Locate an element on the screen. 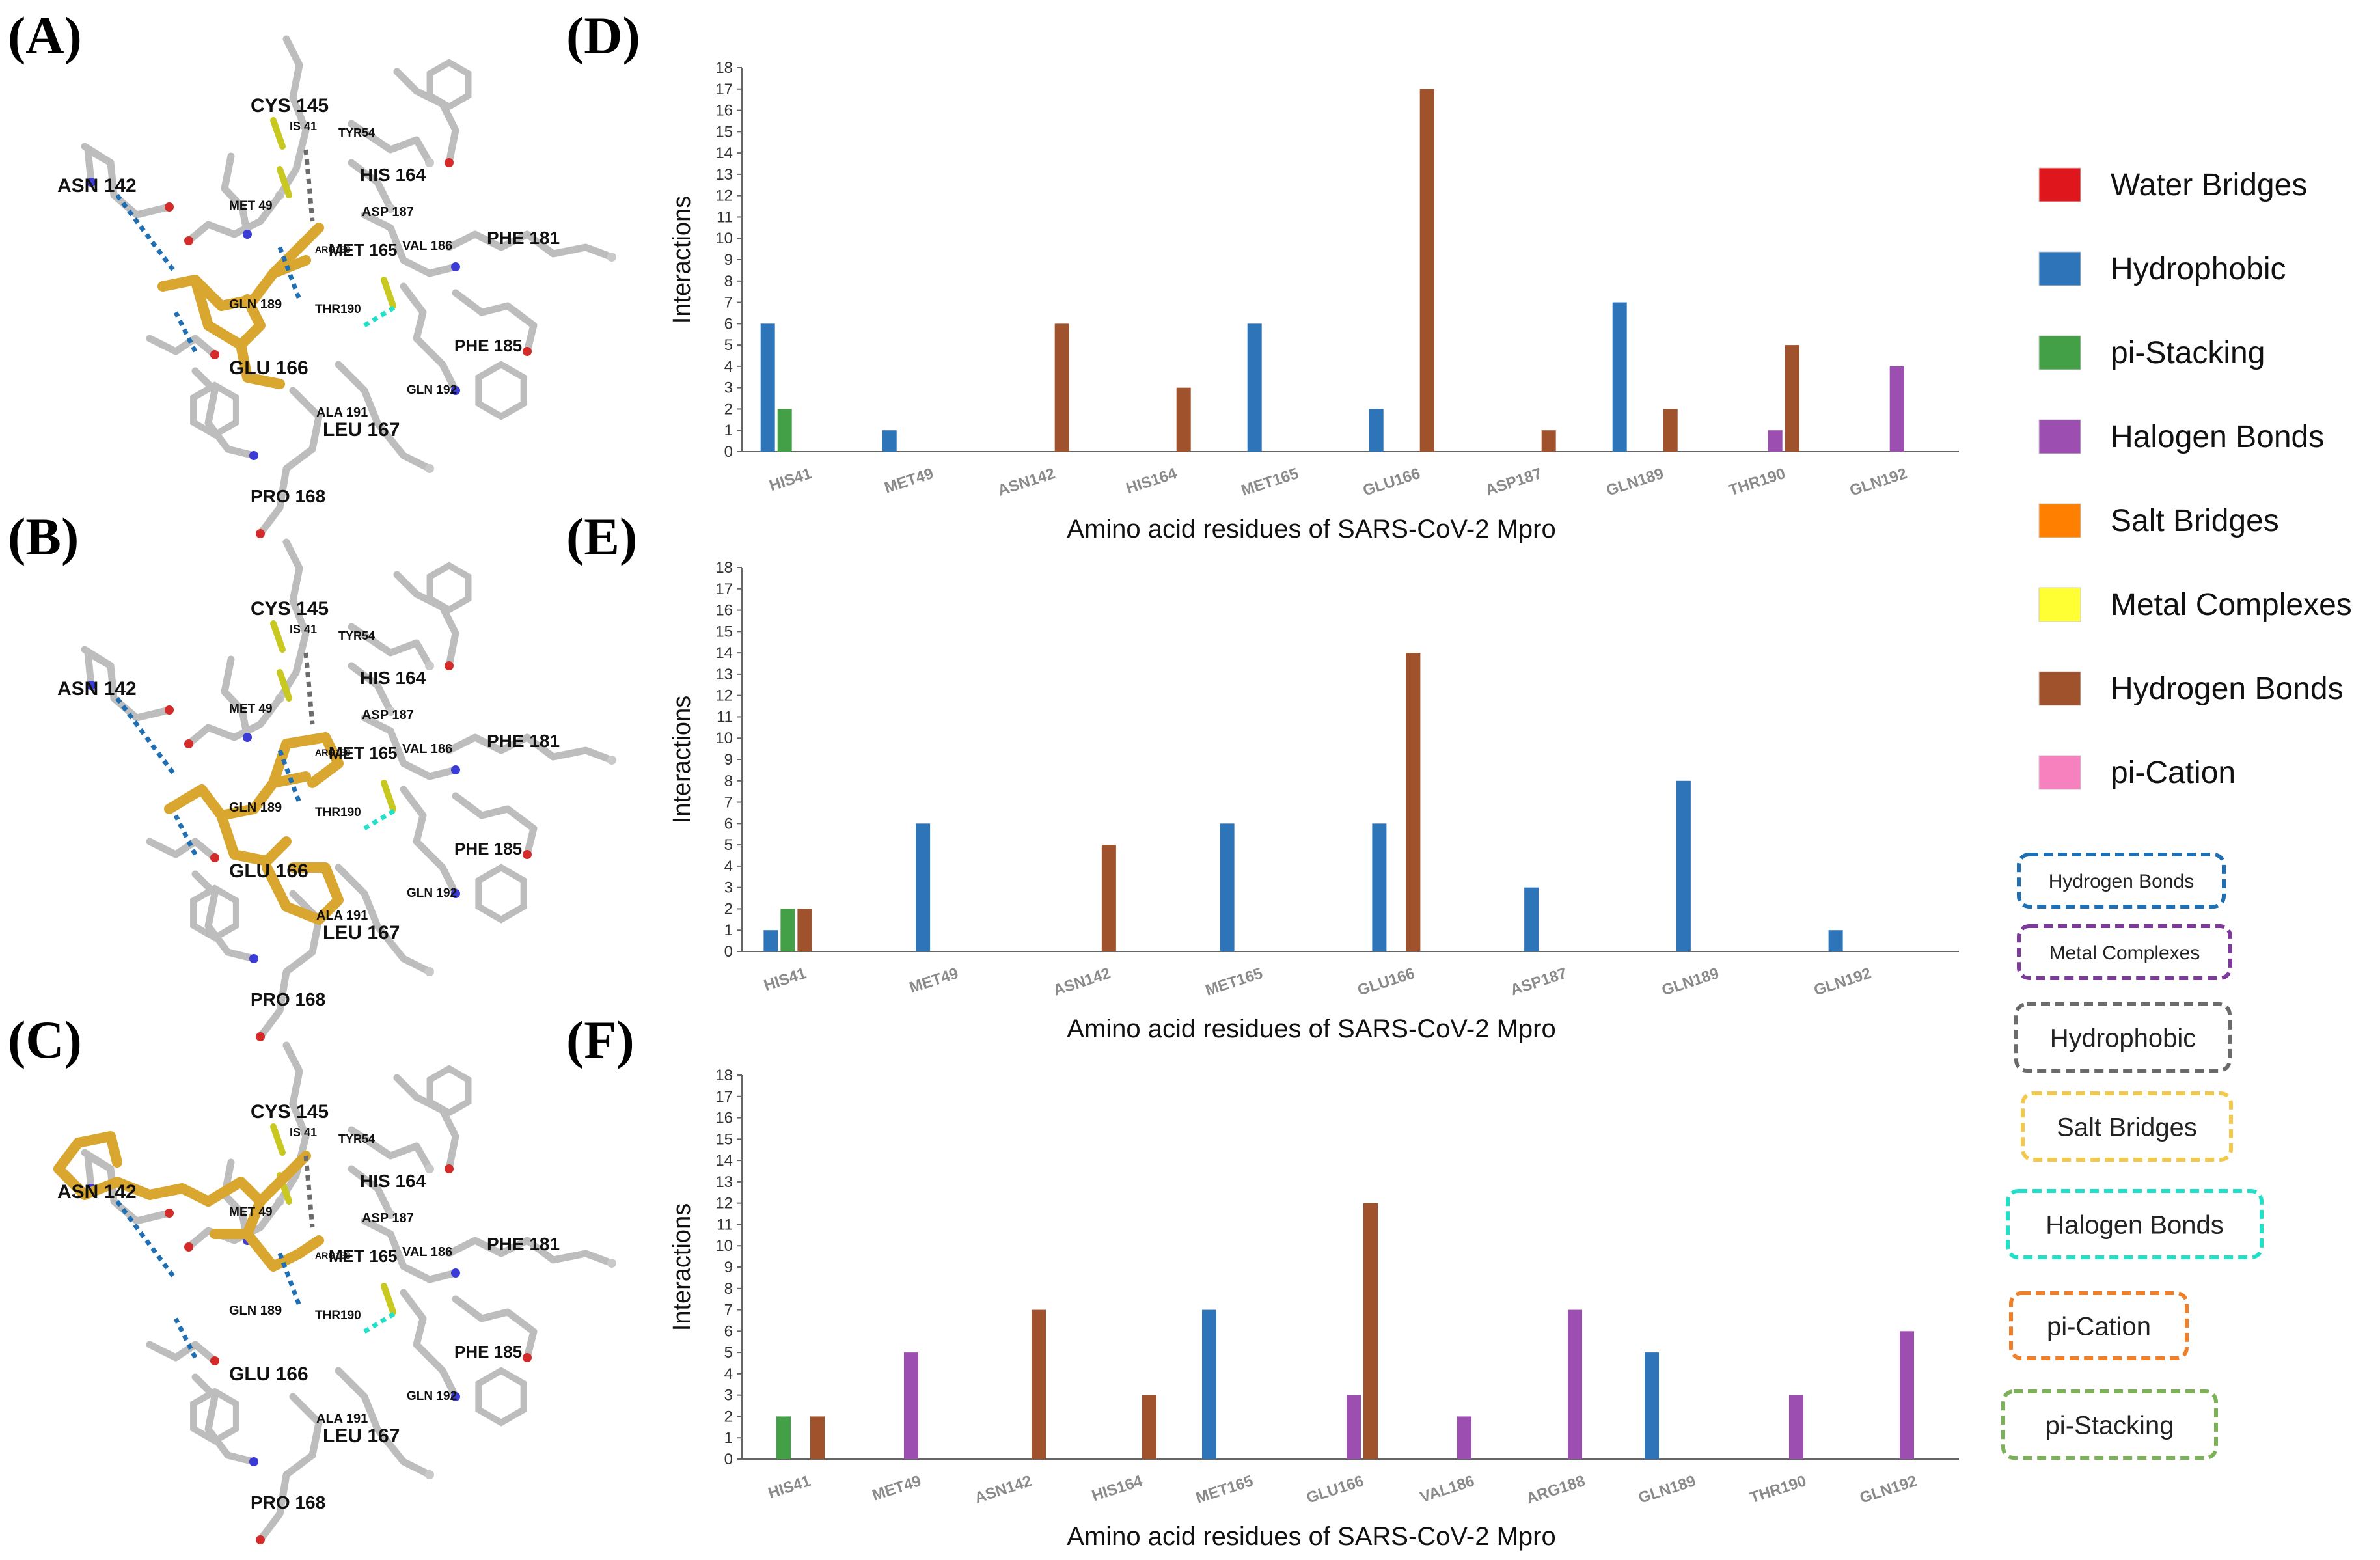 The width and height of the screenshot is (2380, 1560). x-tick-label: MET165 is located at coordinates (1224, 1489).